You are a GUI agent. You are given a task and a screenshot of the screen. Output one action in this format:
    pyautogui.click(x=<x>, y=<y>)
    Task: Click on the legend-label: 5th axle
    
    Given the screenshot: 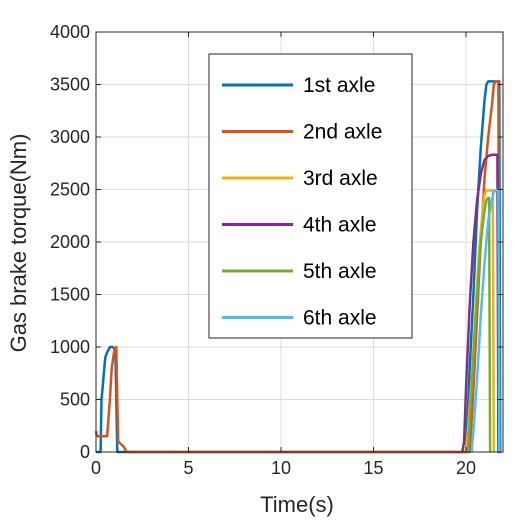 What is the action you would take?
    pyautogui.click(x=340, y=271)
    